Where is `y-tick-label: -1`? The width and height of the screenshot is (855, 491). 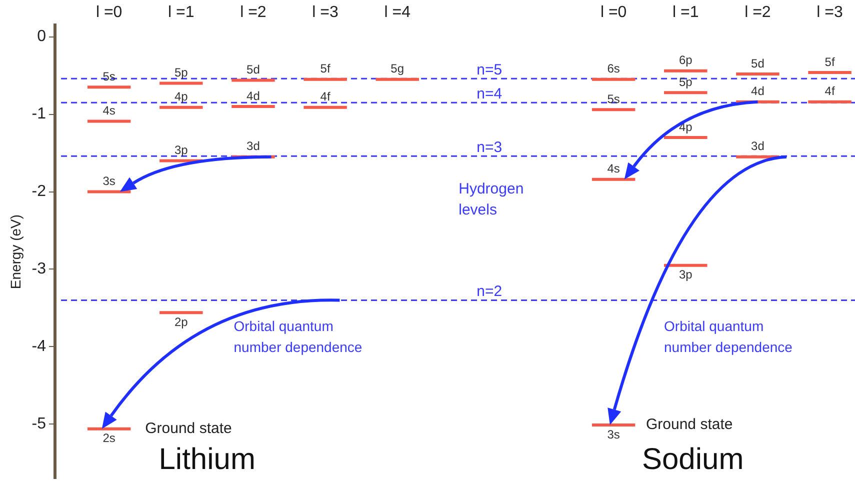 y-tick-label: -1 is located at coordinates (39, 114).